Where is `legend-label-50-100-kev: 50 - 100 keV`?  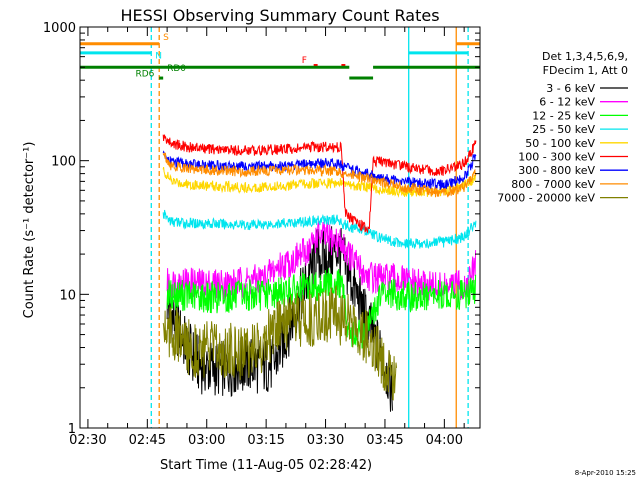
legend-label-50-100-kev: 50 - 100 keV is located at coordinates (560, 143).